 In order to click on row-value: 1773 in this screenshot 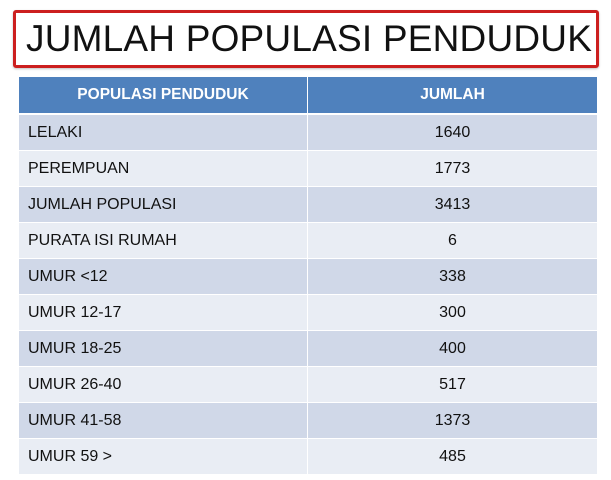, I will do `click(452, 169)`.